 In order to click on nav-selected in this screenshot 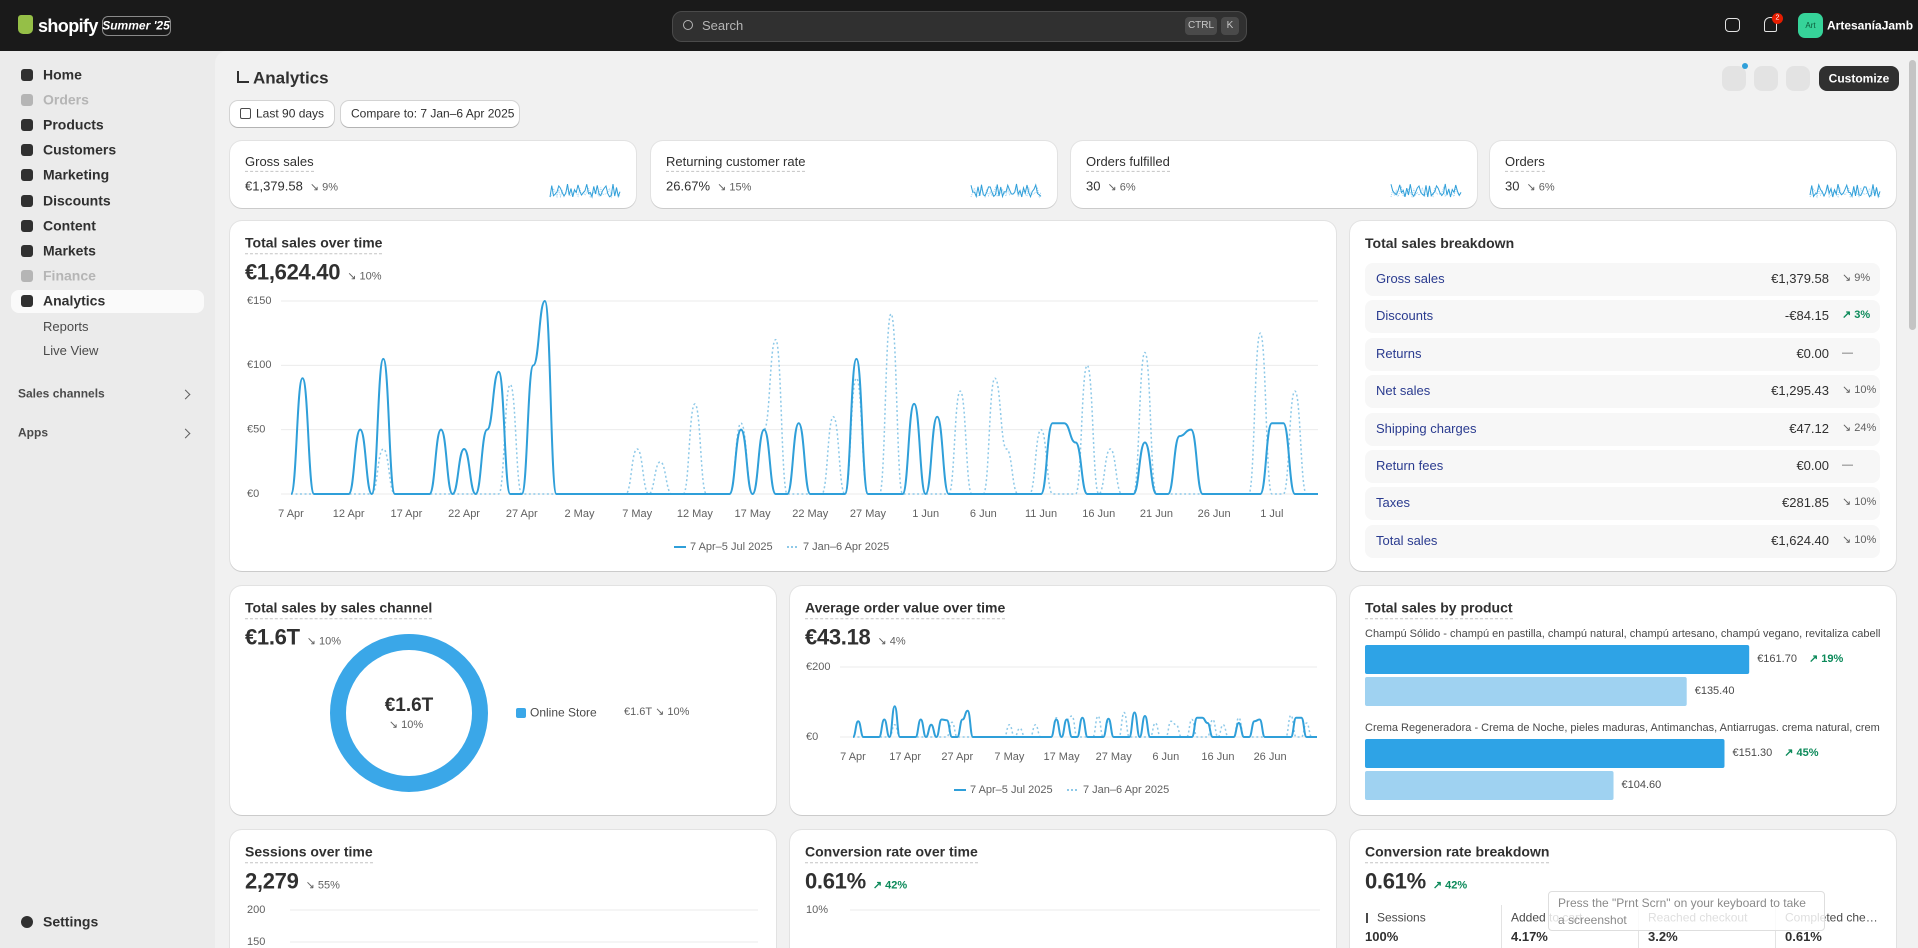, I will do `click(107, 301)`.